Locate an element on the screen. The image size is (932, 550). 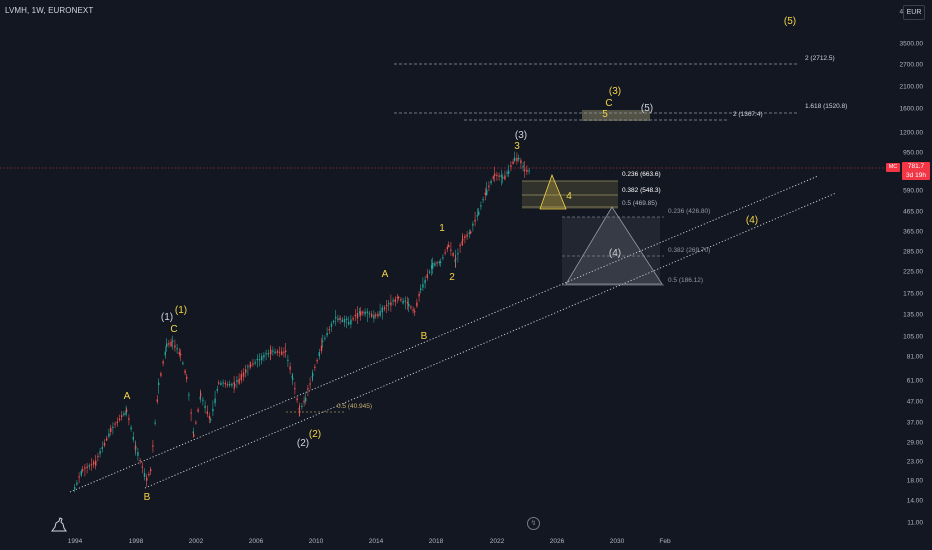
y-tick-label: 18.00 is located at coordinates (915, 481).